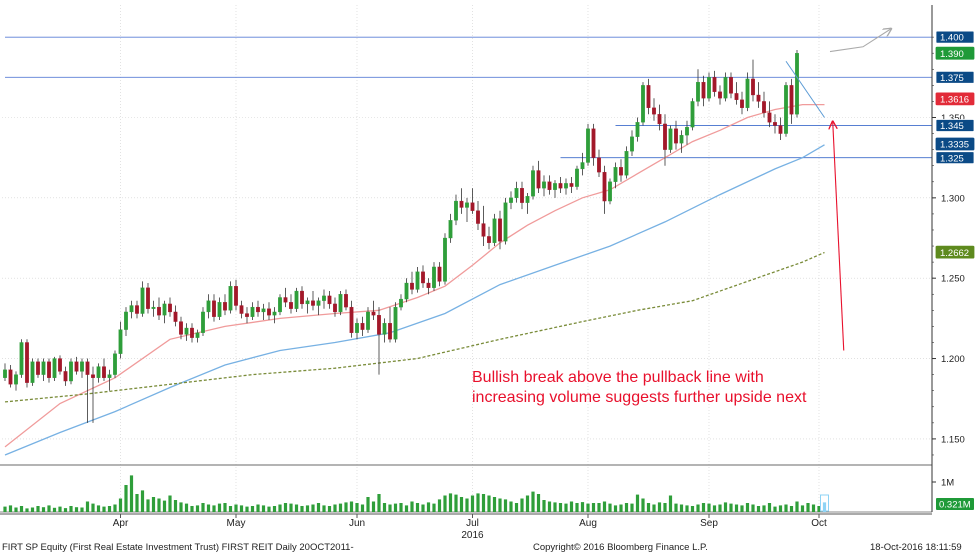 The width and height of the screenshot is (975, 555). I want to click on year-label: 2016, so click(472, 535).